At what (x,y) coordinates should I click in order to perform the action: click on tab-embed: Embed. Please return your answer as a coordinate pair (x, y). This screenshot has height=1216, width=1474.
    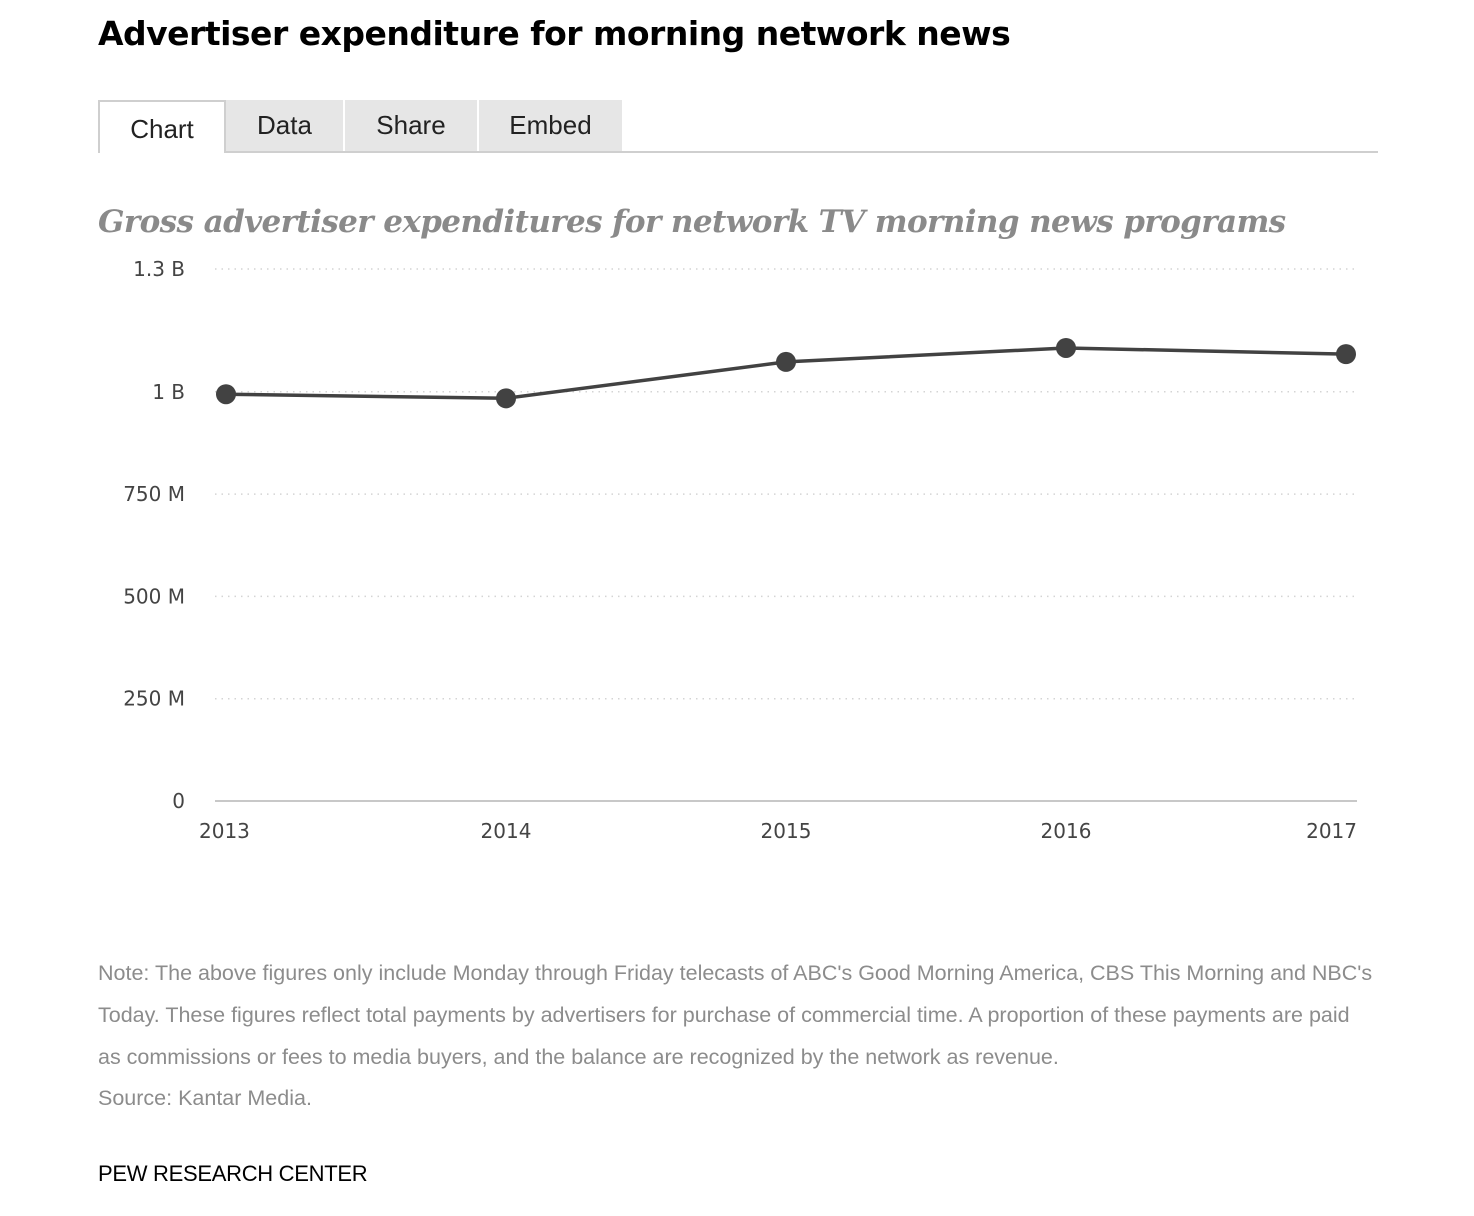
    Looking at the image, I should click on (551, 125).